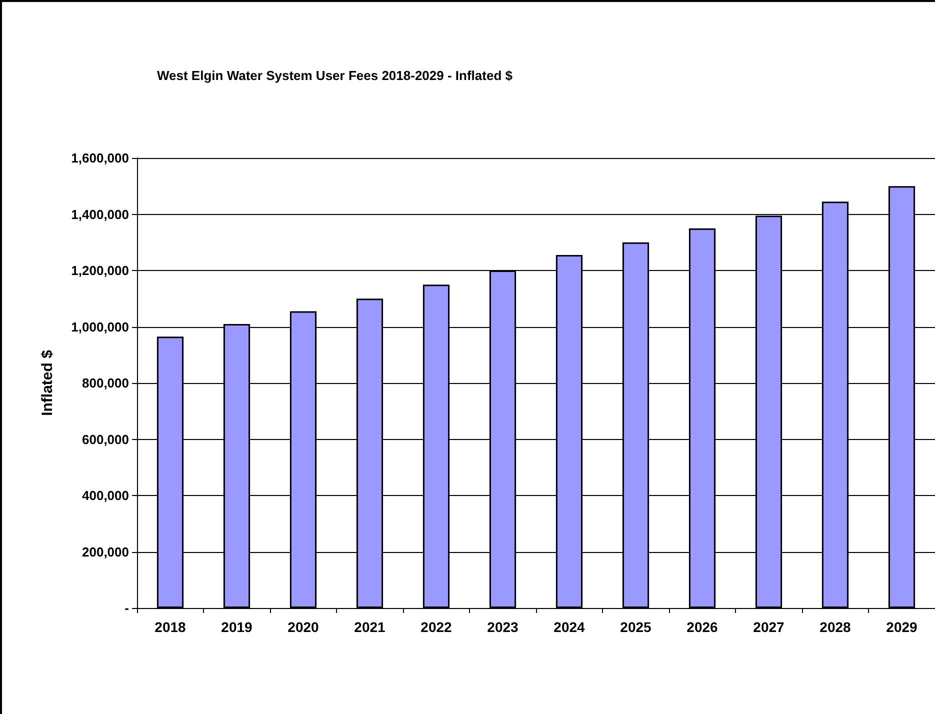  I want to click on y-tick-label: 1,400,000, so click(100, 214).